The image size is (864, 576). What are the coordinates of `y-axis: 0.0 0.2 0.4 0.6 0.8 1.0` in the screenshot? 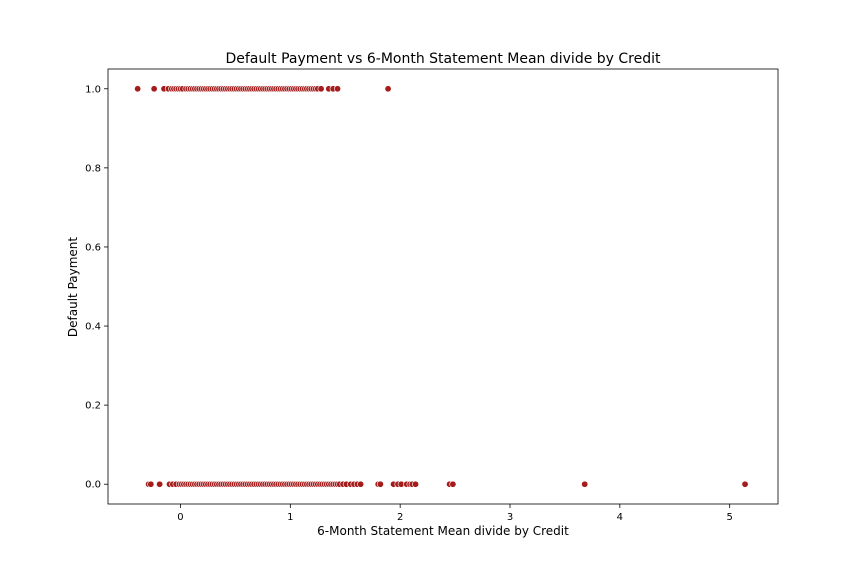 It's located at (96, 287).